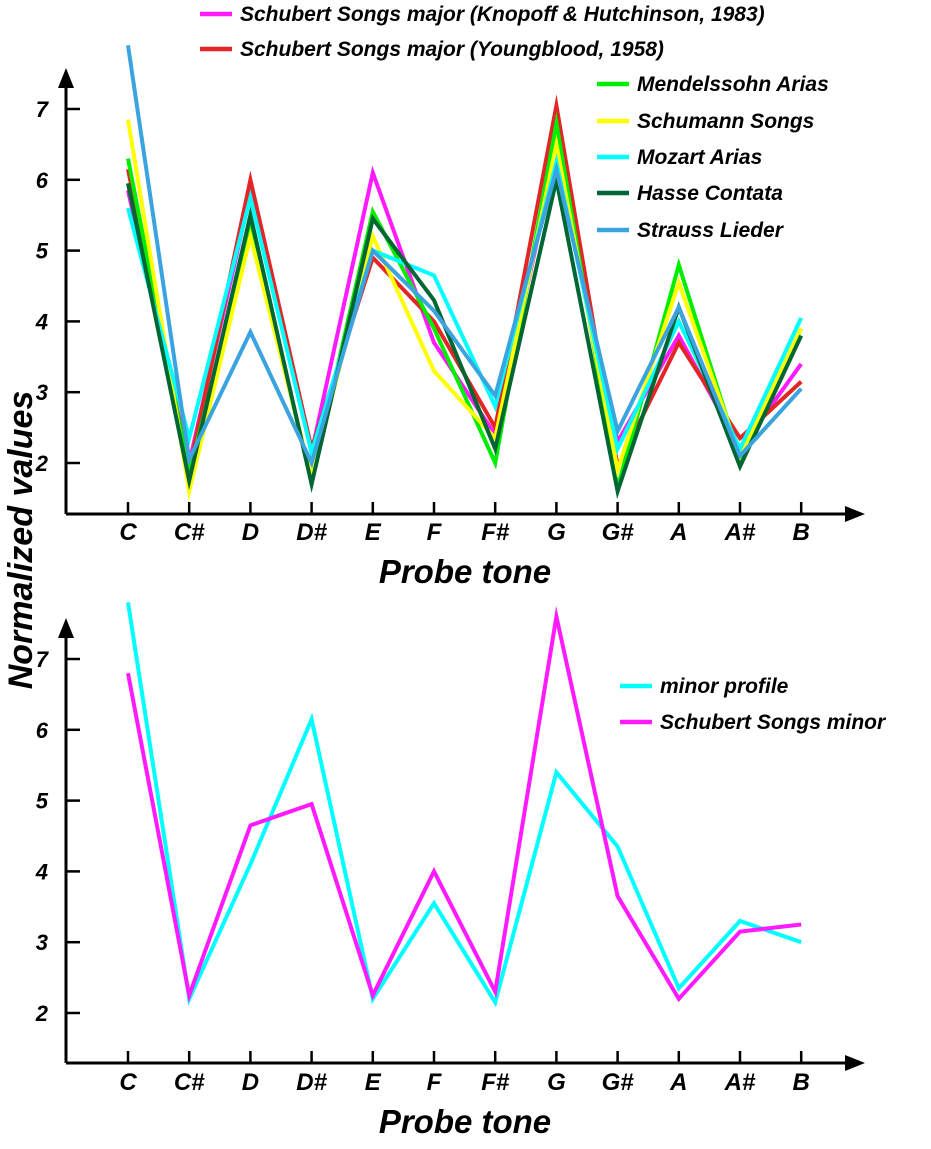 This screenshot has height=1149, width=931. Describe the element at coordinates (773, 722) in the screenshot. I see `legend-entry: Schubert Songs minor` at that location.